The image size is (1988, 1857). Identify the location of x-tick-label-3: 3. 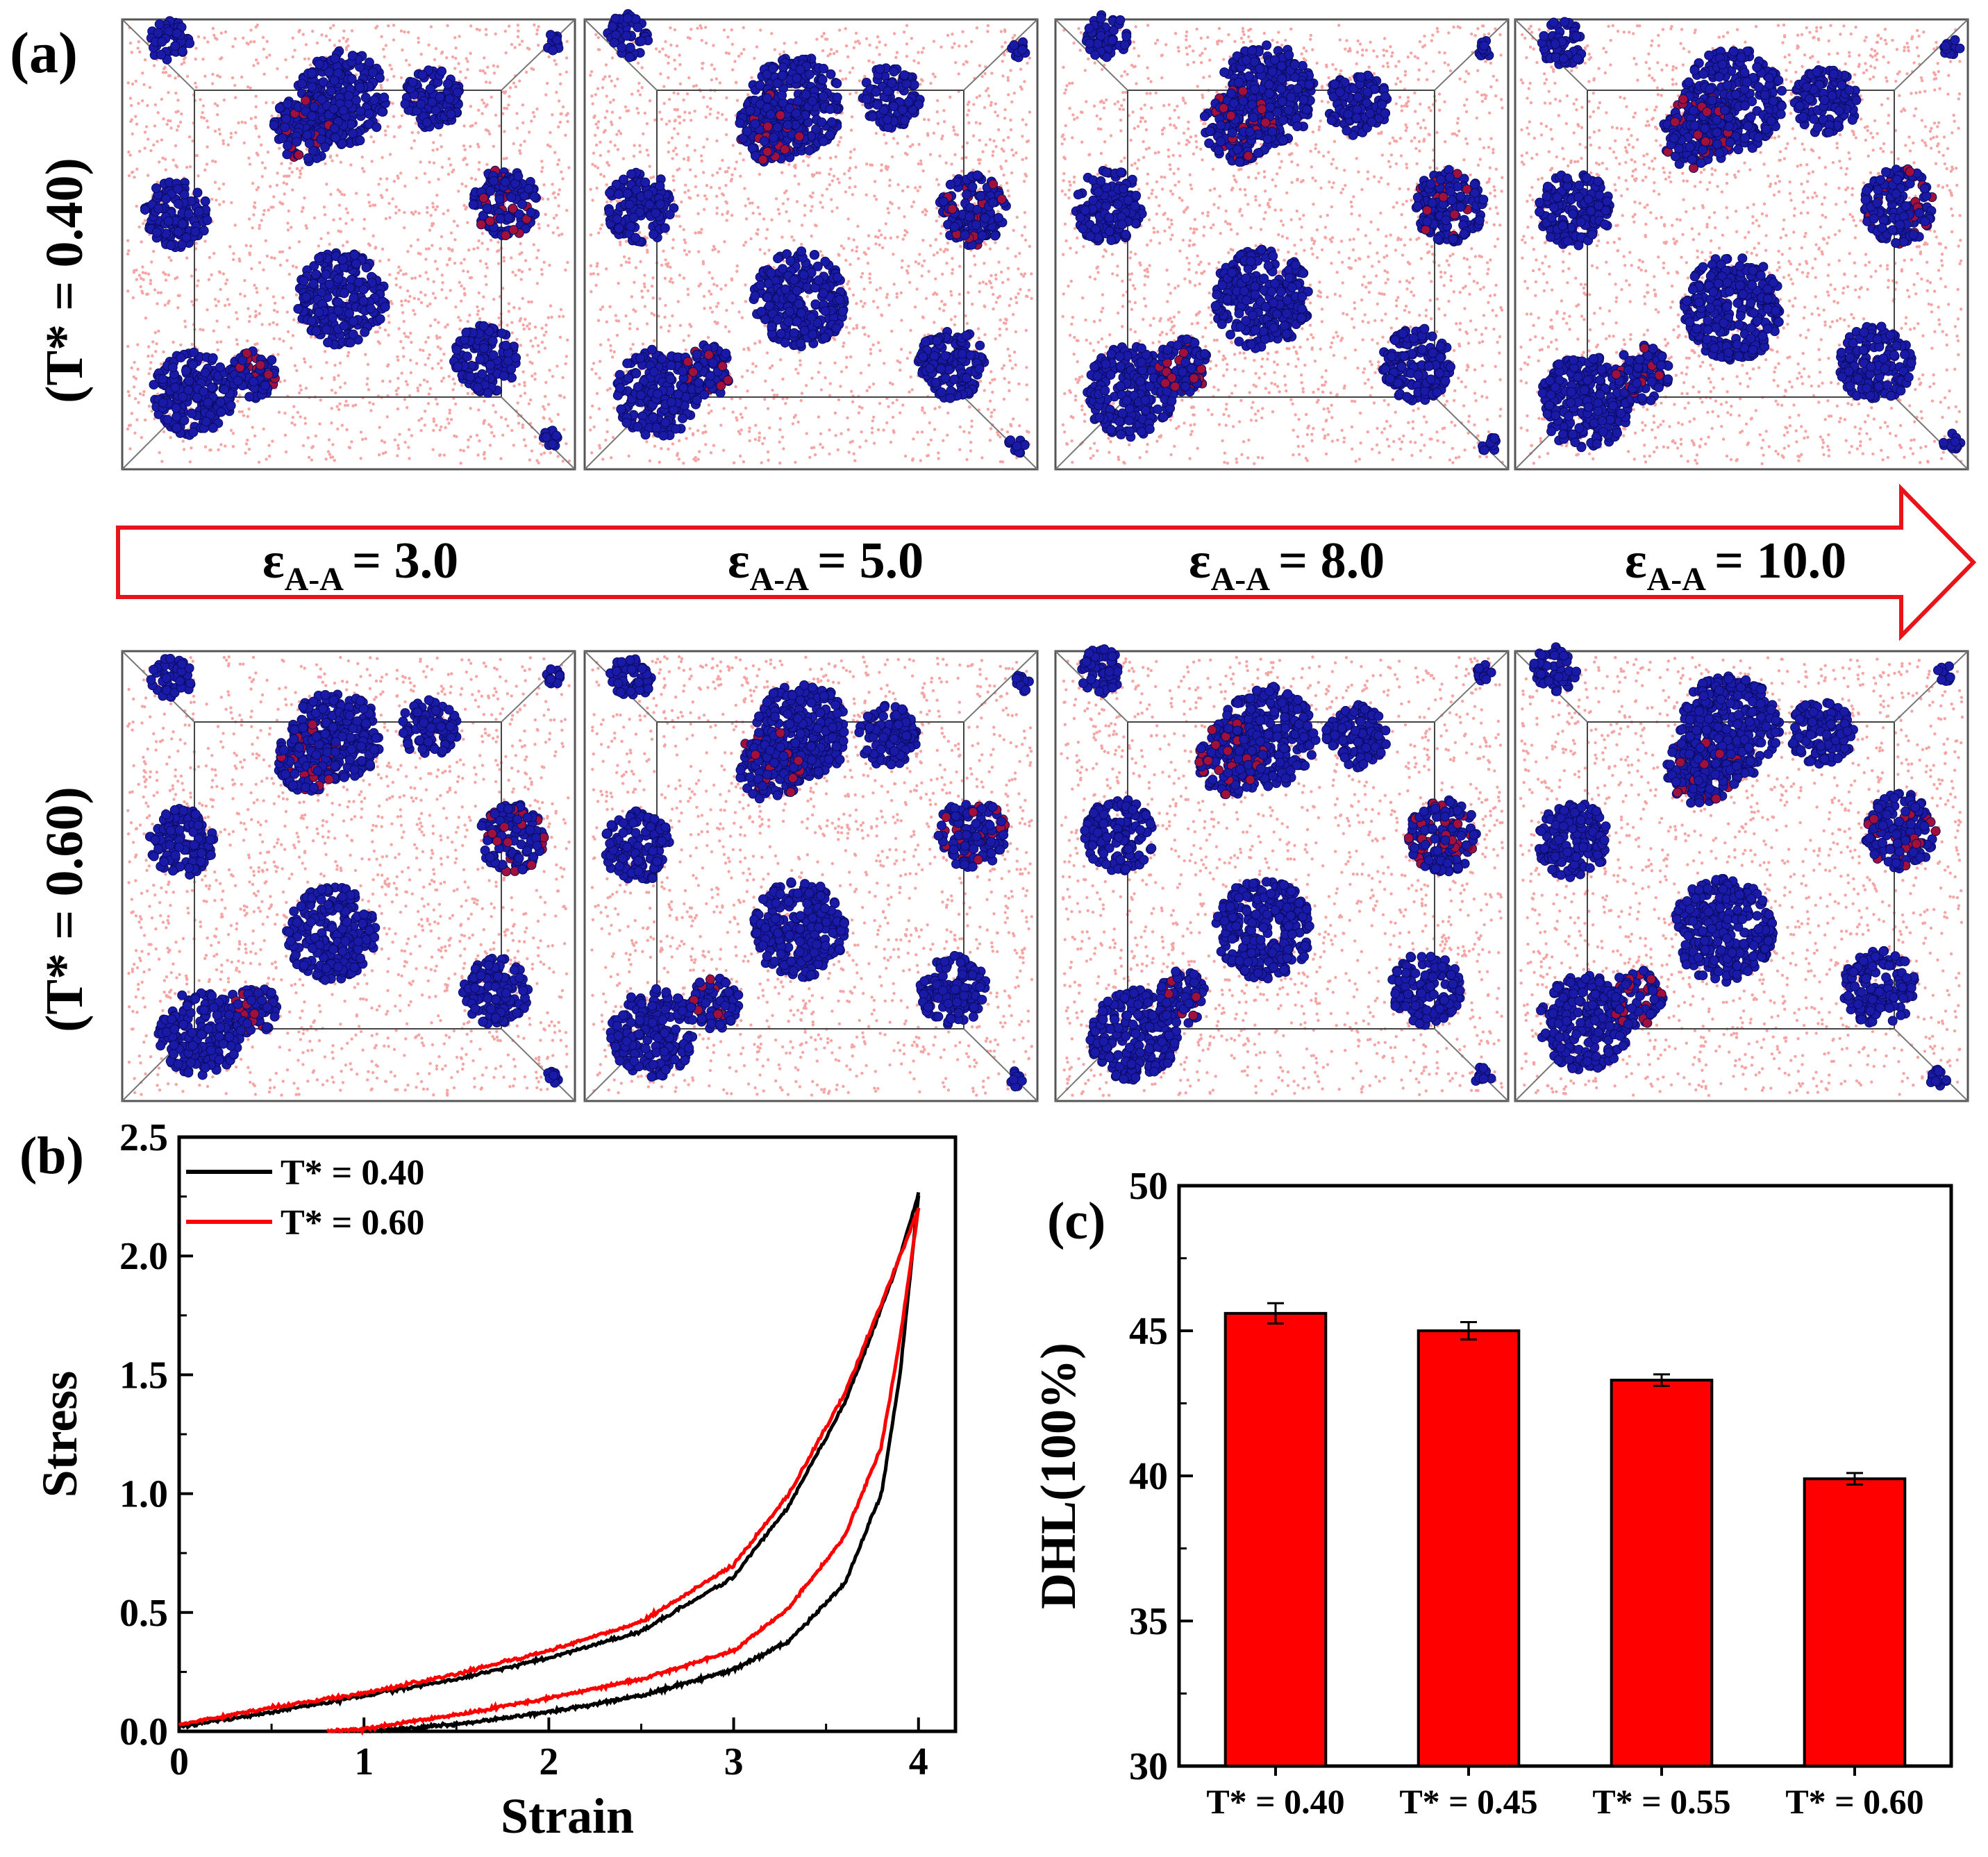
(734, 1762).